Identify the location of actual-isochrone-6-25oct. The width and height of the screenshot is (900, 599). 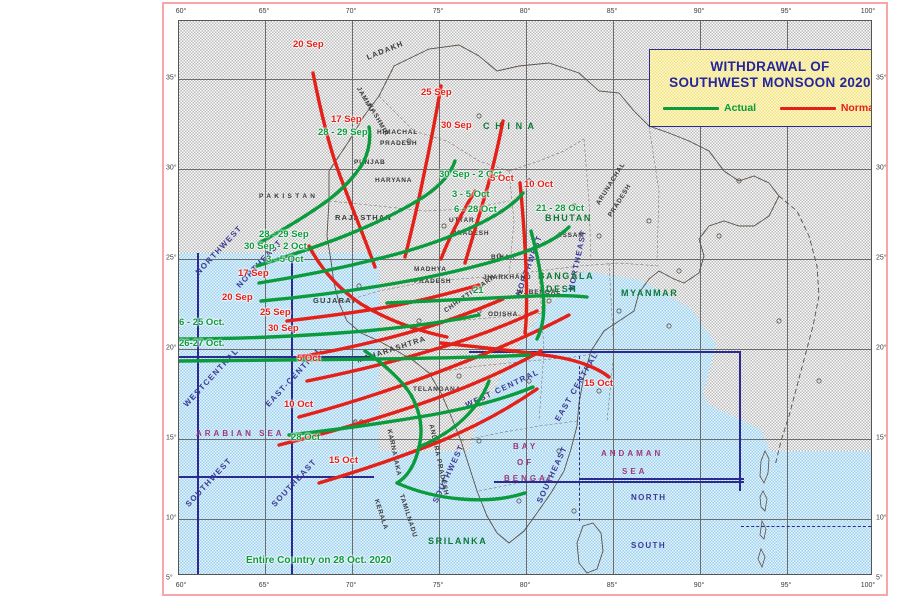
(330, 327).